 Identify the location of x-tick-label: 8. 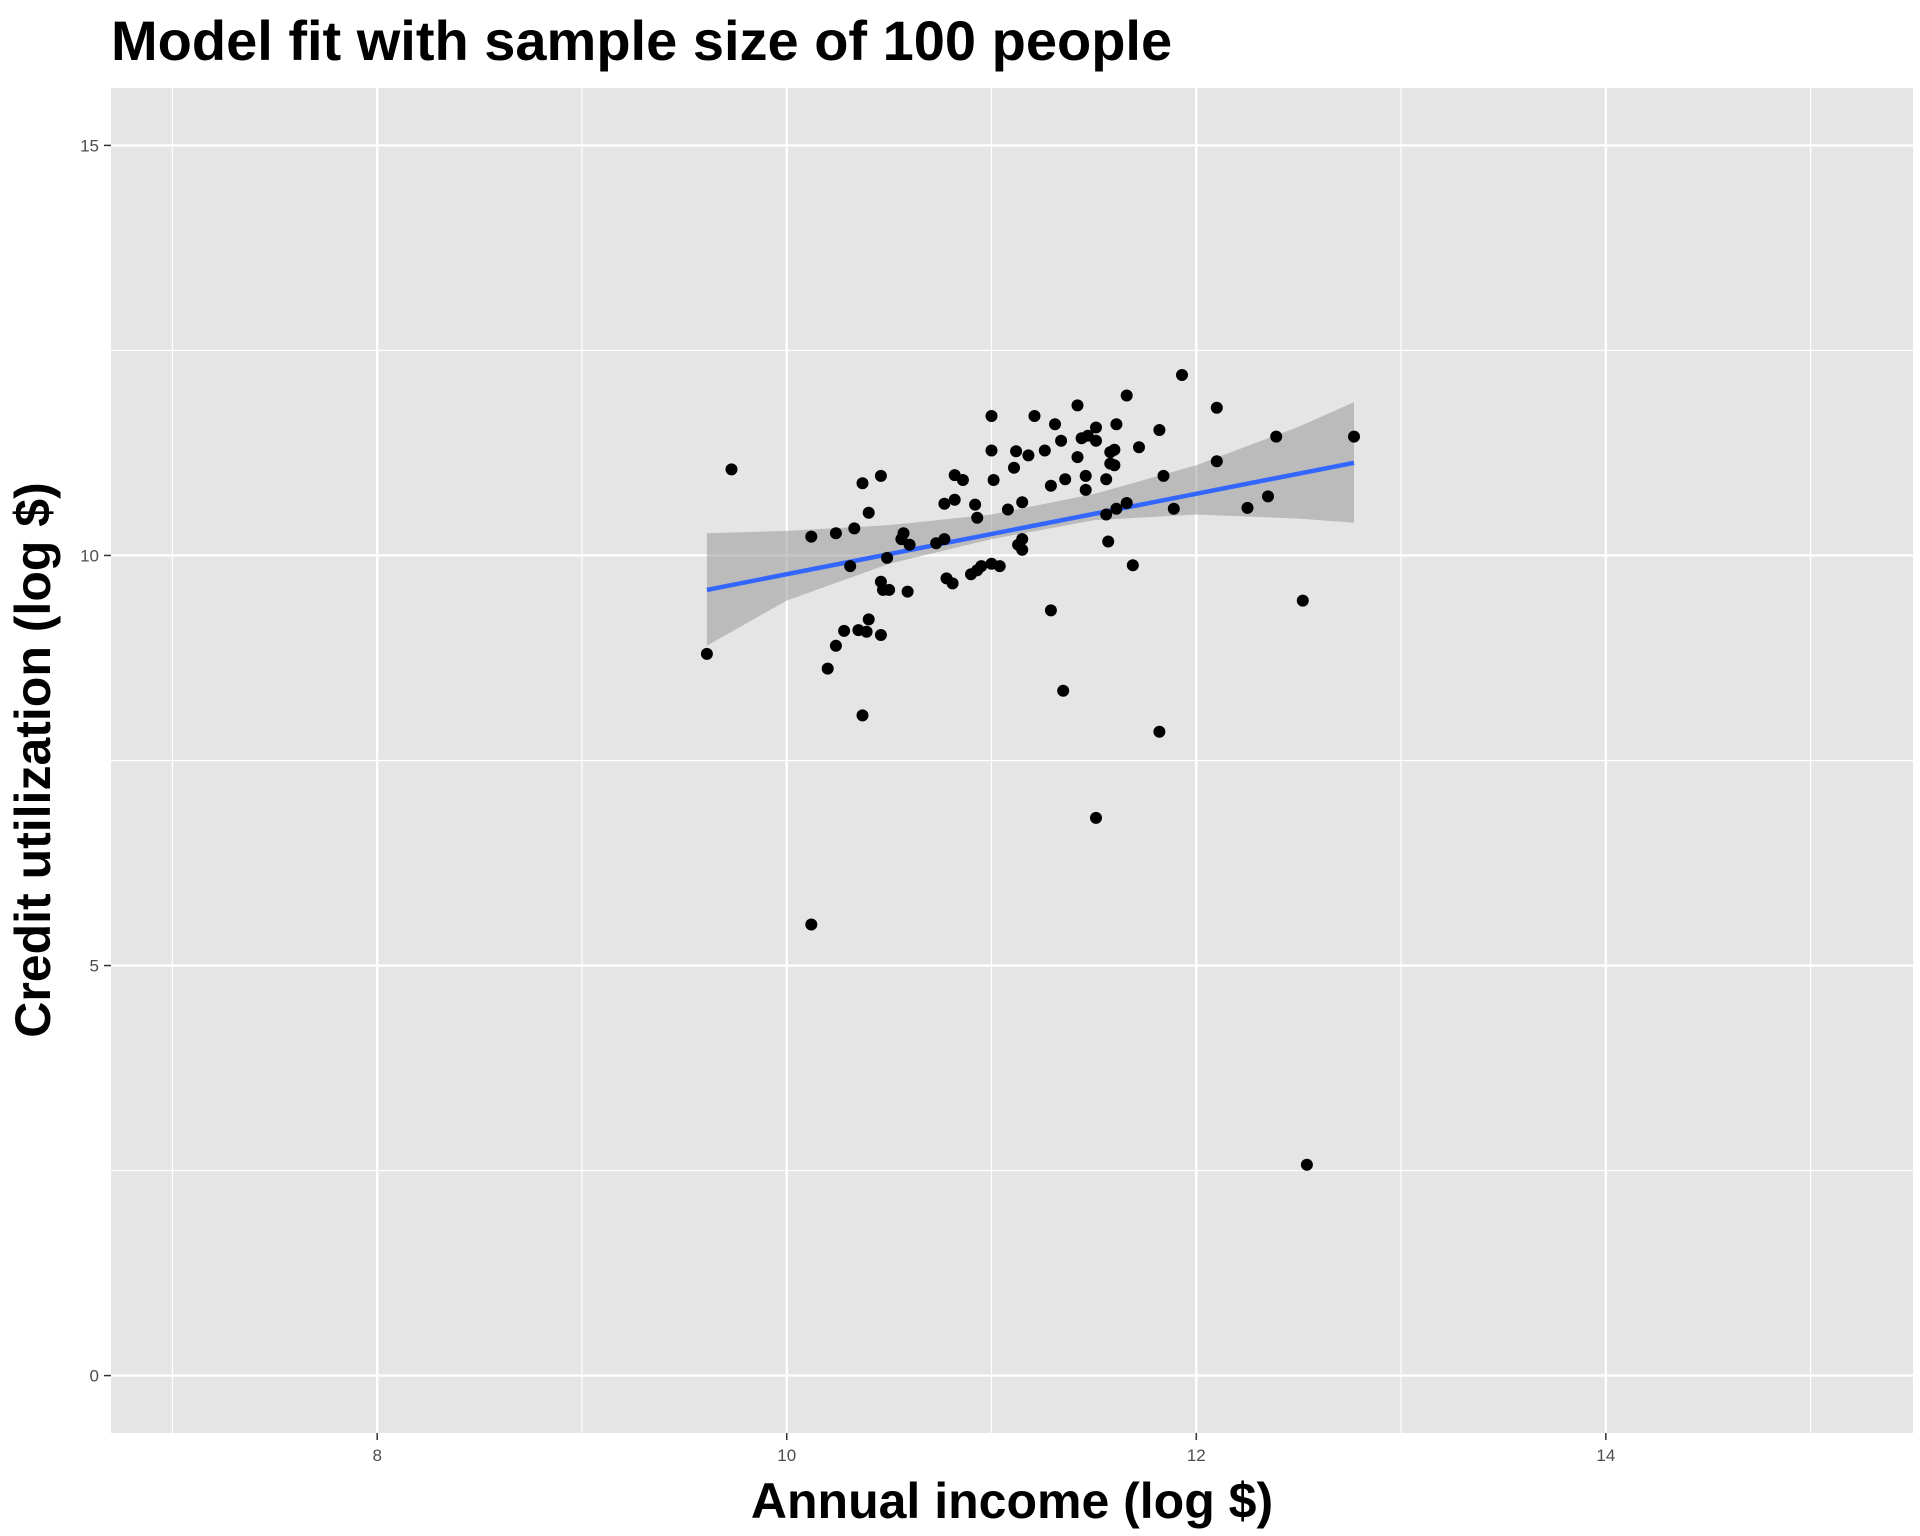
(376, 1455).